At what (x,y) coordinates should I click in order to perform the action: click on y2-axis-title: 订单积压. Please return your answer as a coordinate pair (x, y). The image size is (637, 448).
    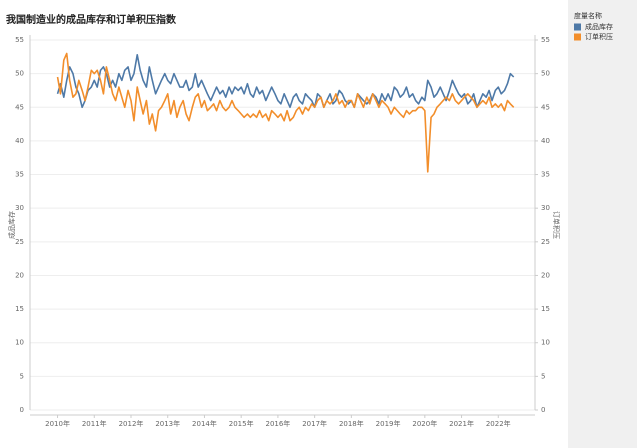
    Looking at the image, I should click on (556, 225).